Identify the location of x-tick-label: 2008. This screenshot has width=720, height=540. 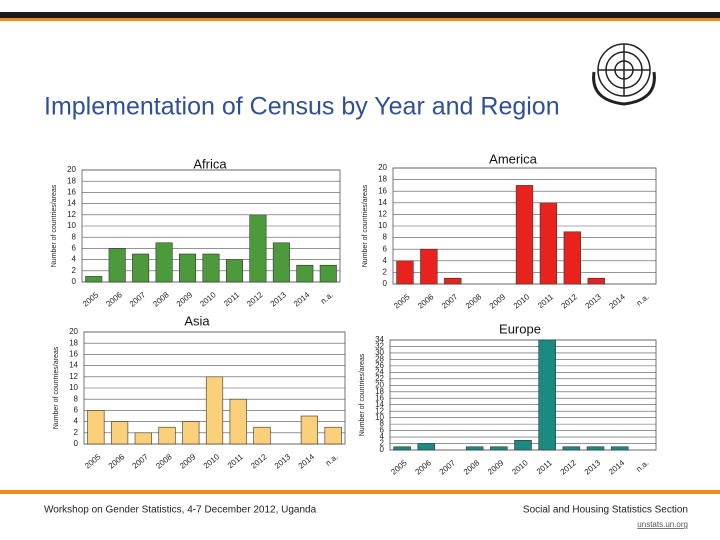
(474, 301).